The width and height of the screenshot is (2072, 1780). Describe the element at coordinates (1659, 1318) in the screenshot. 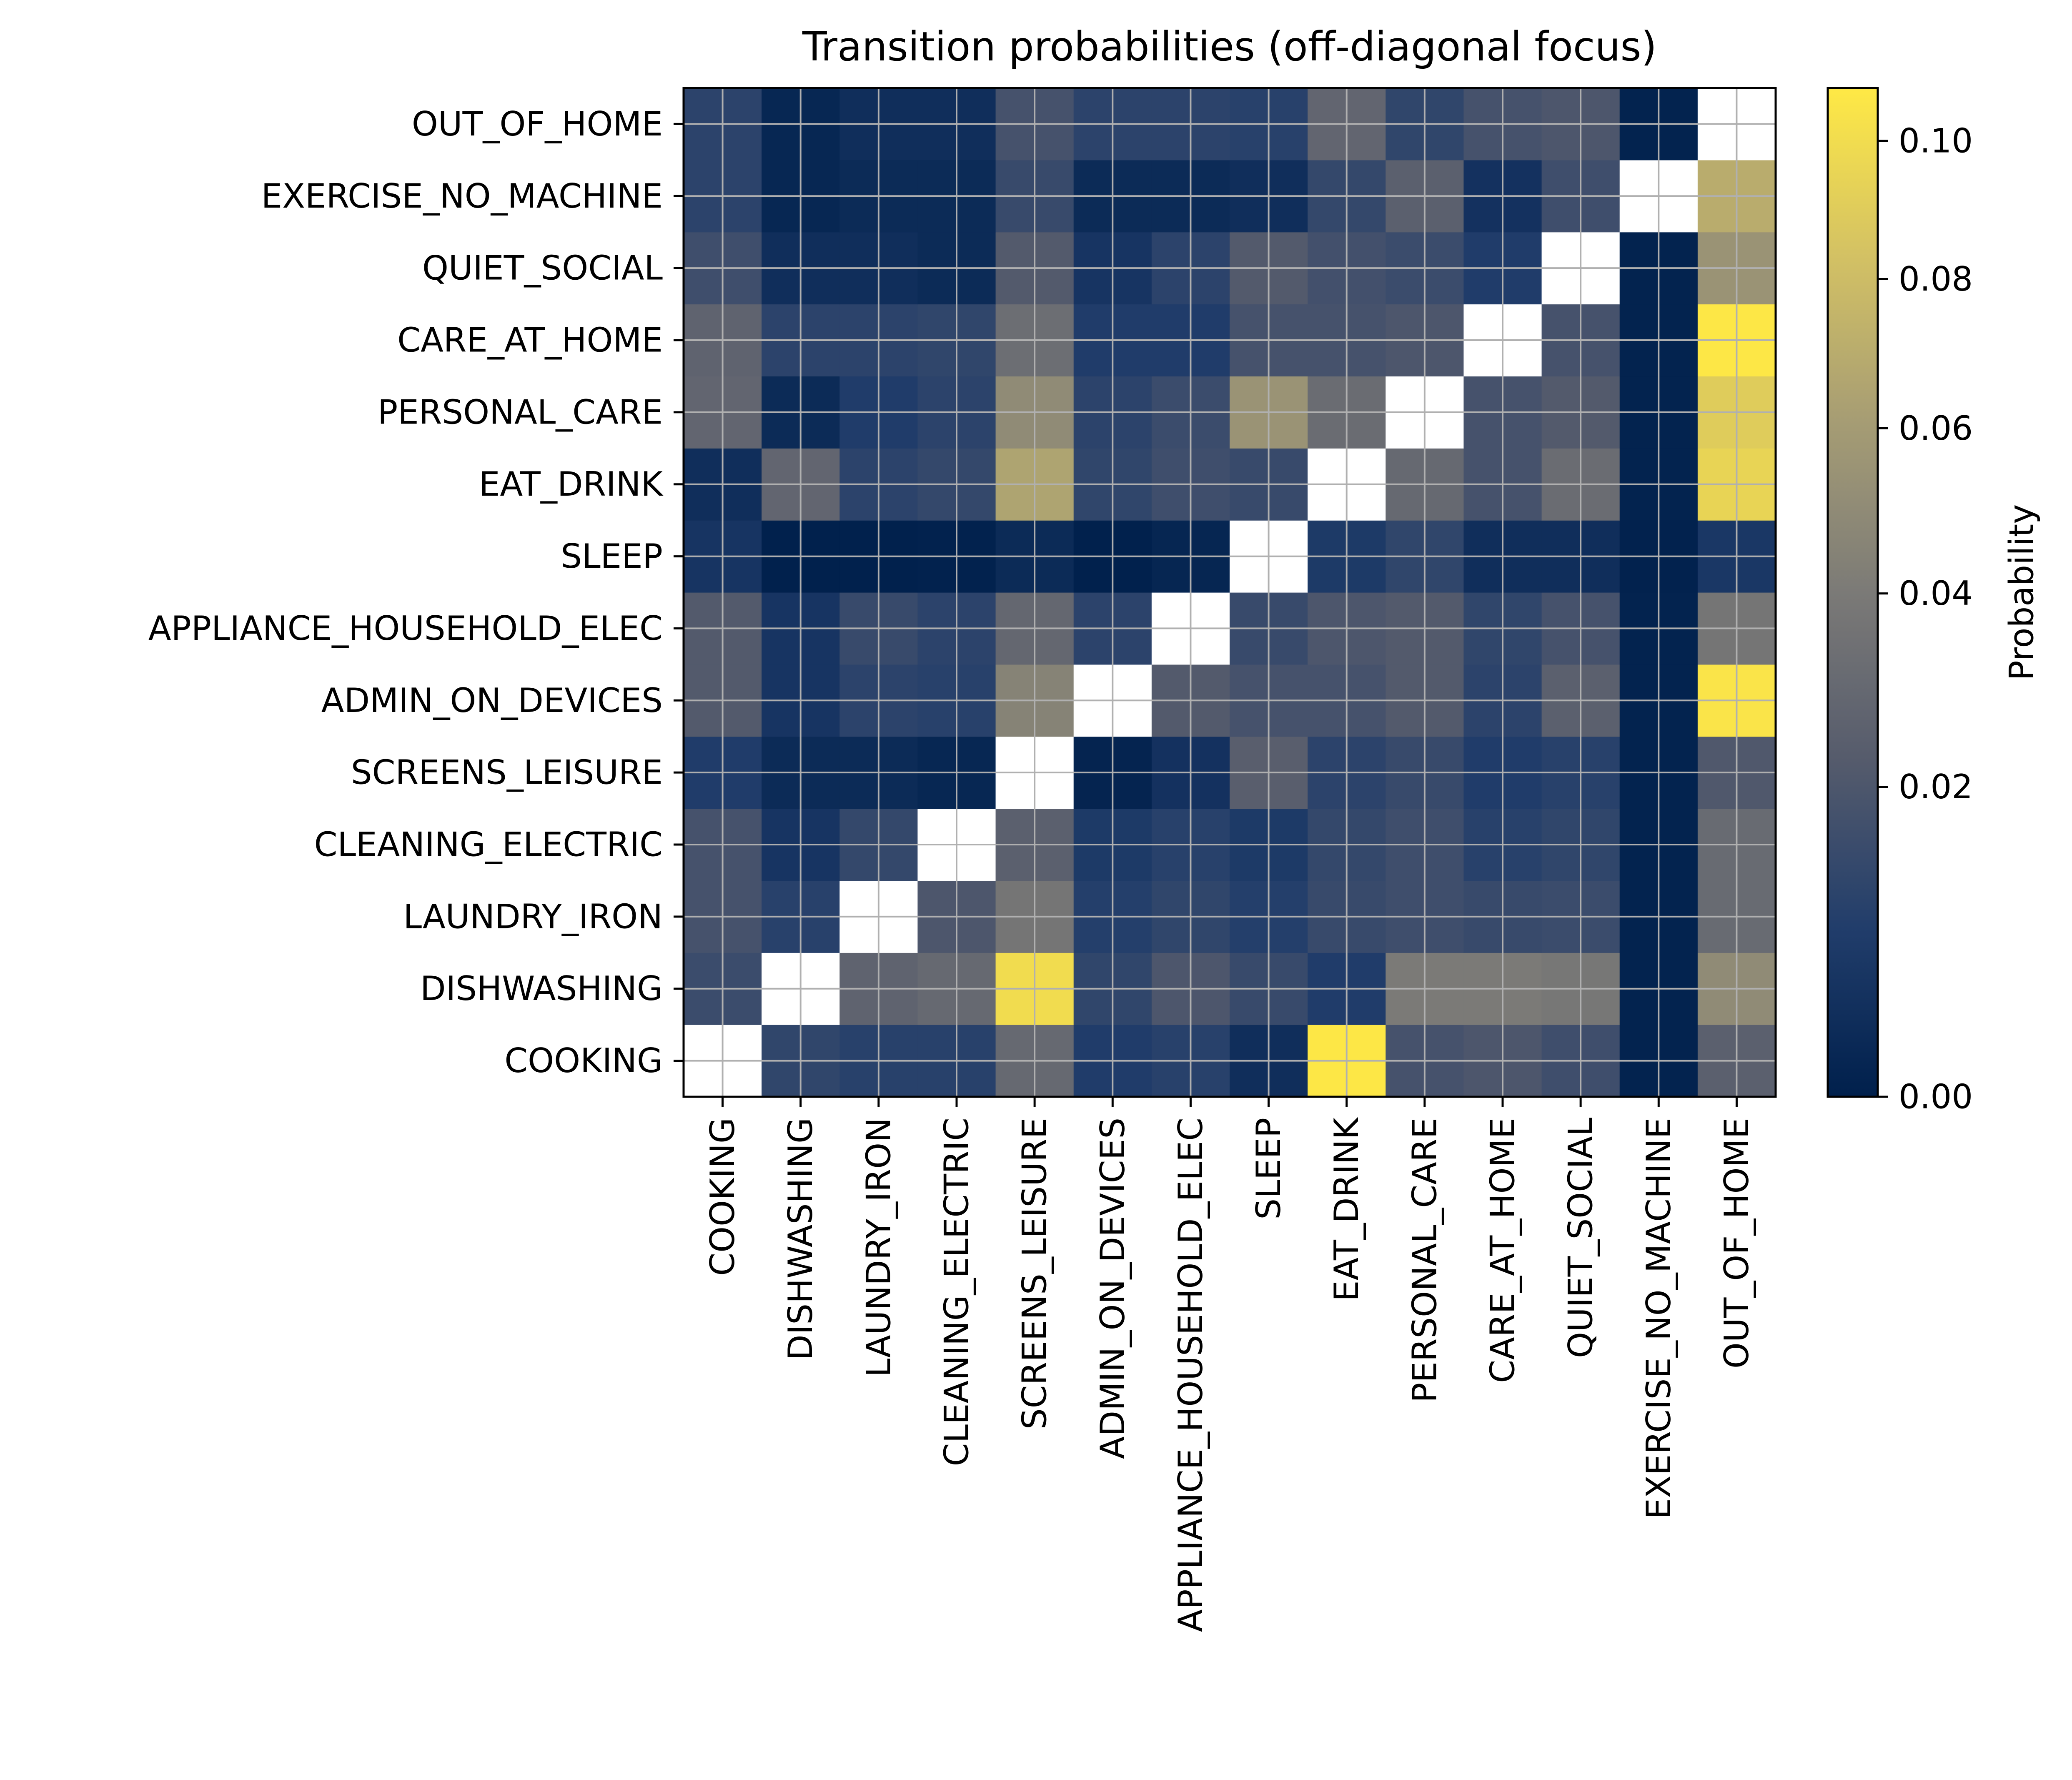

I see `x-tick-label-exercise-no-machine: EXERCISE_NO_MACHINE` at that location.